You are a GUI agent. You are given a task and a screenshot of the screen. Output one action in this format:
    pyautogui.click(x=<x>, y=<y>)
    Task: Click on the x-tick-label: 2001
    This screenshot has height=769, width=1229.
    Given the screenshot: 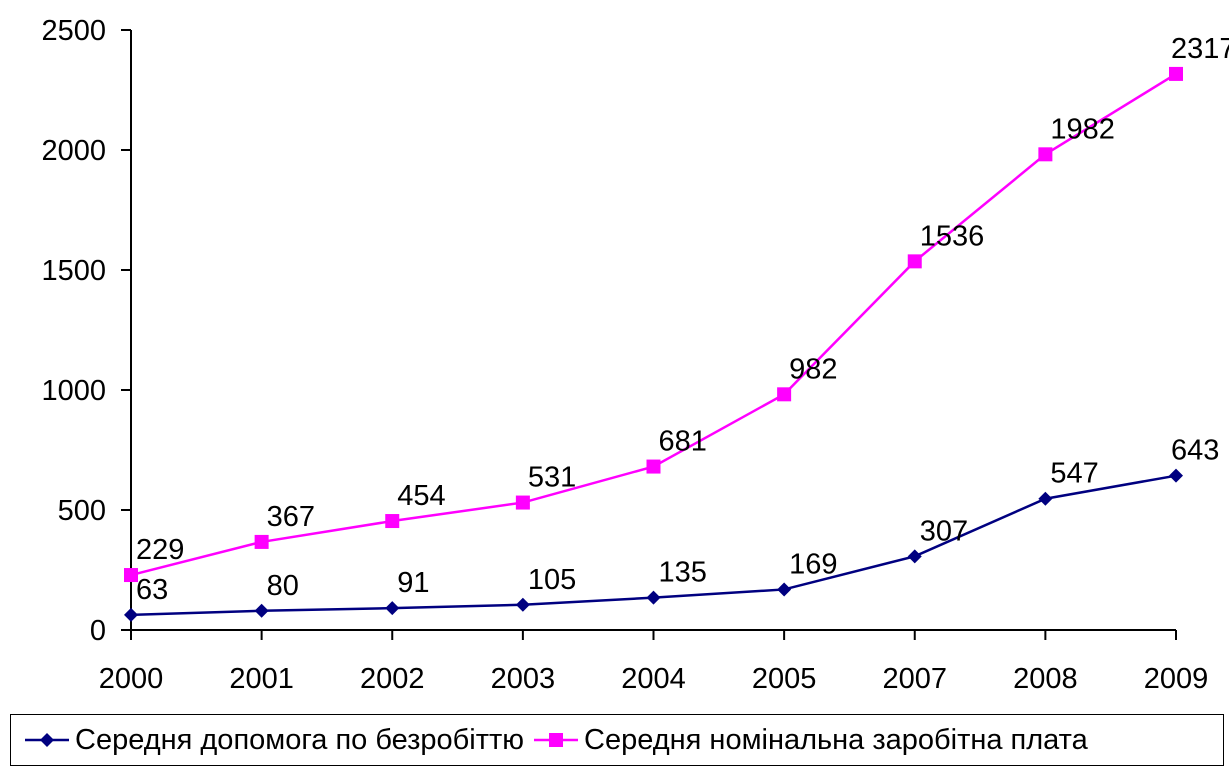 What is the action you would take?
    pyautogui.click(x=261, y=679)
    